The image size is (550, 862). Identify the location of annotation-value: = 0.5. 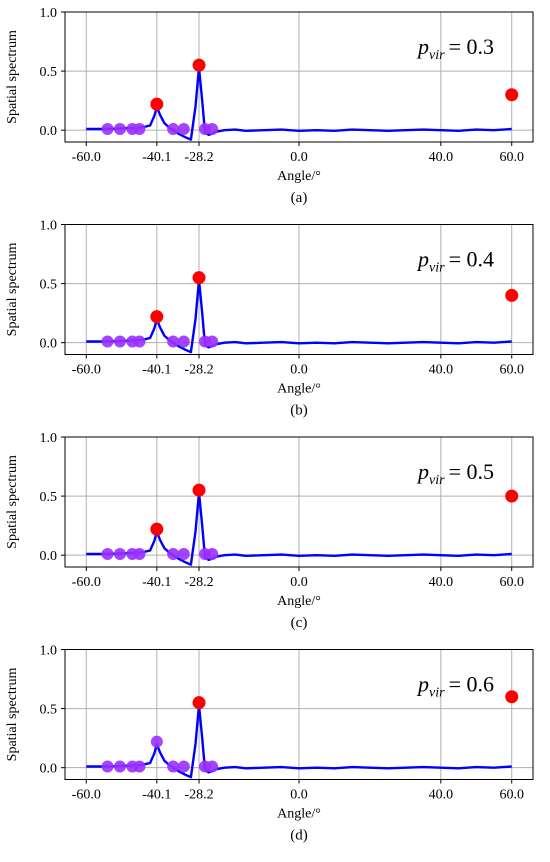
(471, 471).